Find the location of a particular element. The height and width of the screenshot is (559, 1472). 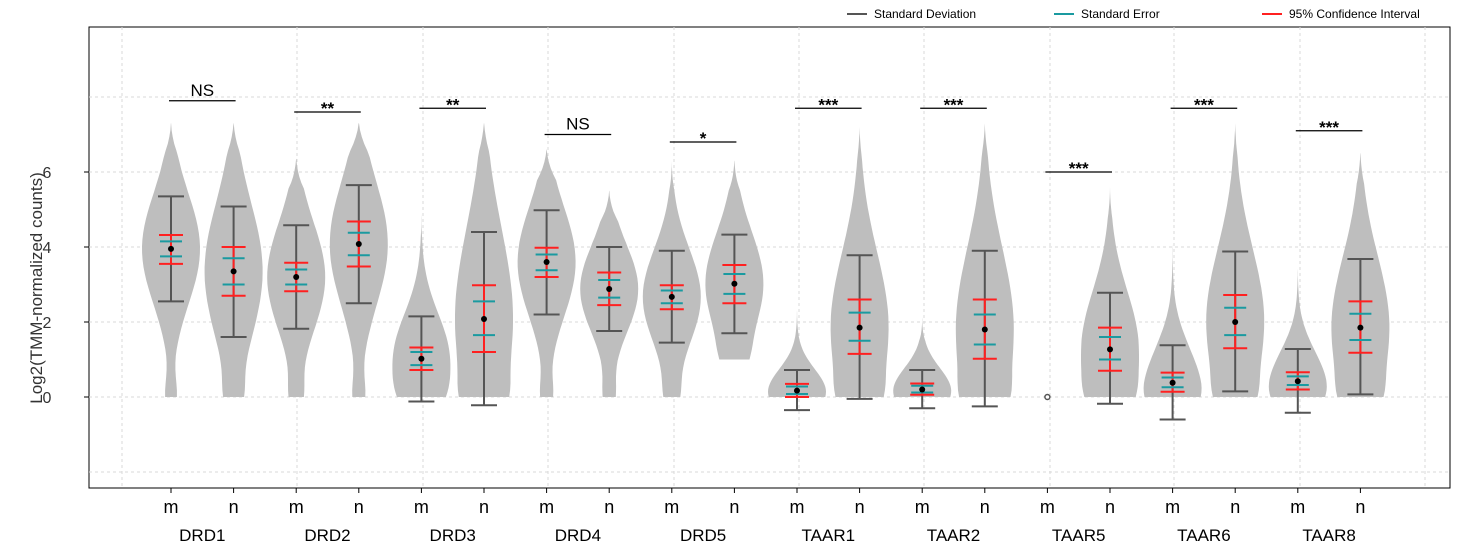

y-tick-label: 0 is located at coordinates (47, 398).